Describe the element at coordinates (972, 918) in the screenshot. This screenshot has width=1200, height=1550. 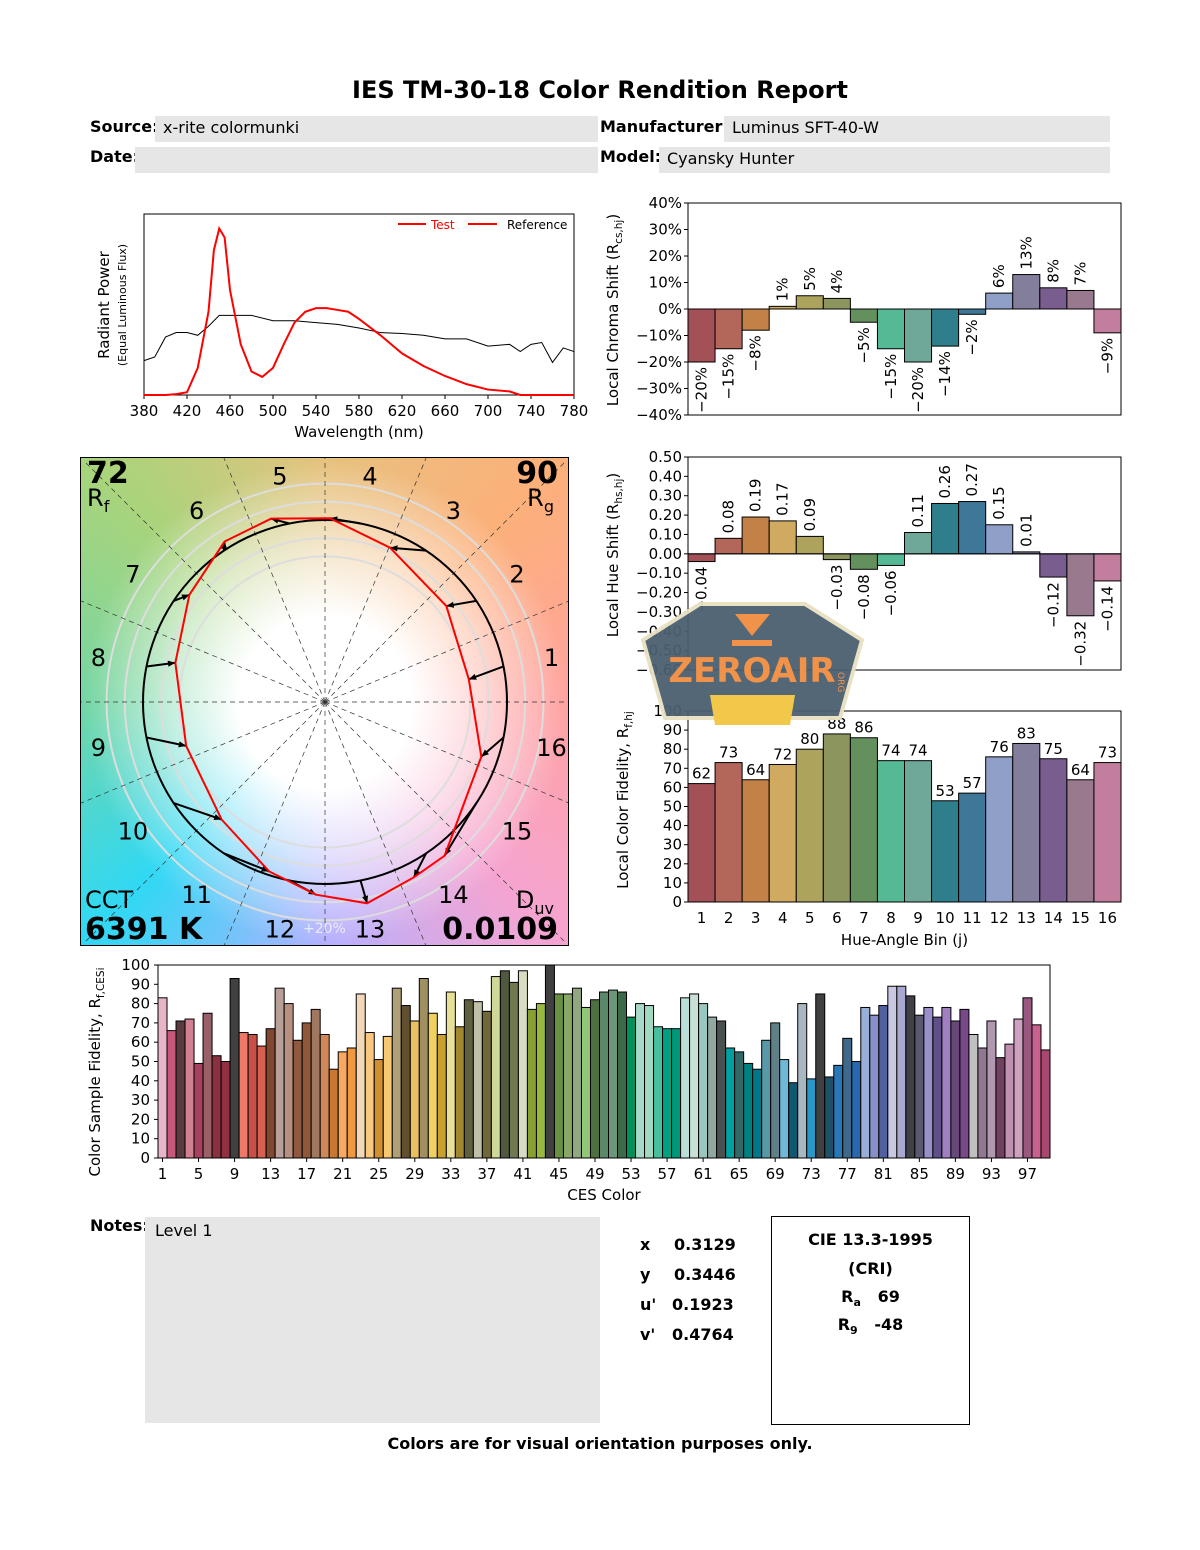
I see `x-tick-label: 11` at that location.